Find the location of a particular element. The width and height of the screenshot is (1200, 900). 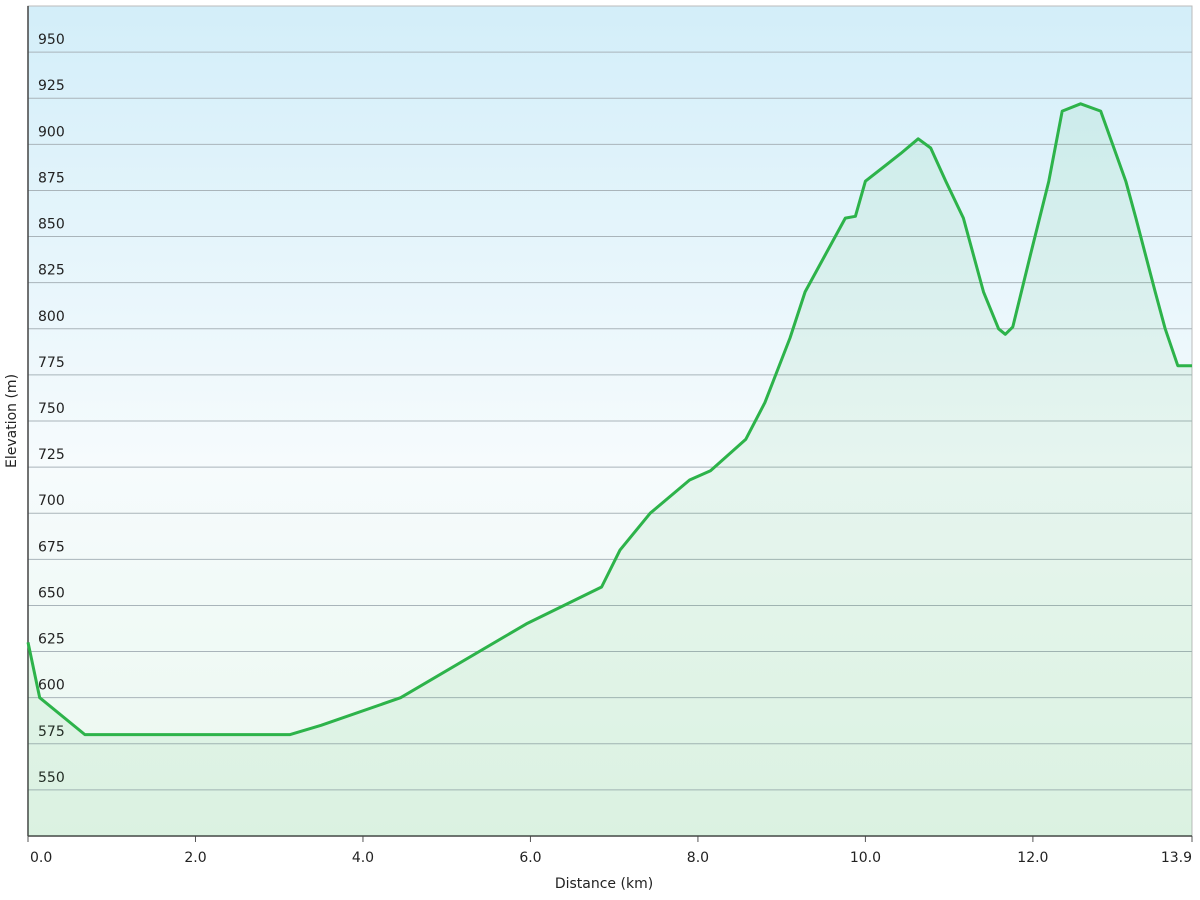

y-tick-label: 600 is located at coordinates (51, 686).